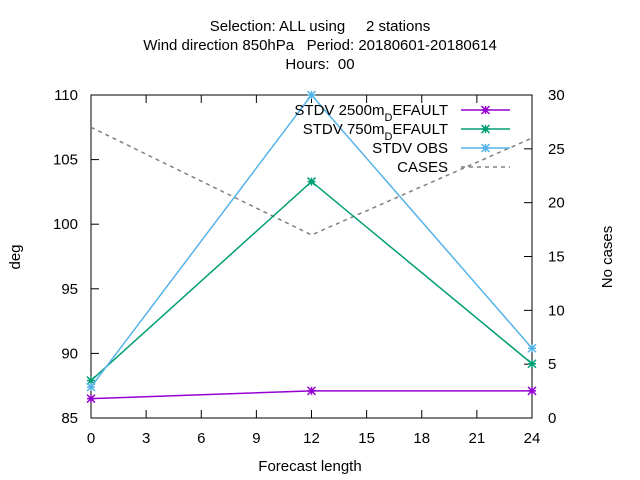  Describe the element at coordinates (201, 438) in the screenshot. I see `x-tick-label: 6` at that location.